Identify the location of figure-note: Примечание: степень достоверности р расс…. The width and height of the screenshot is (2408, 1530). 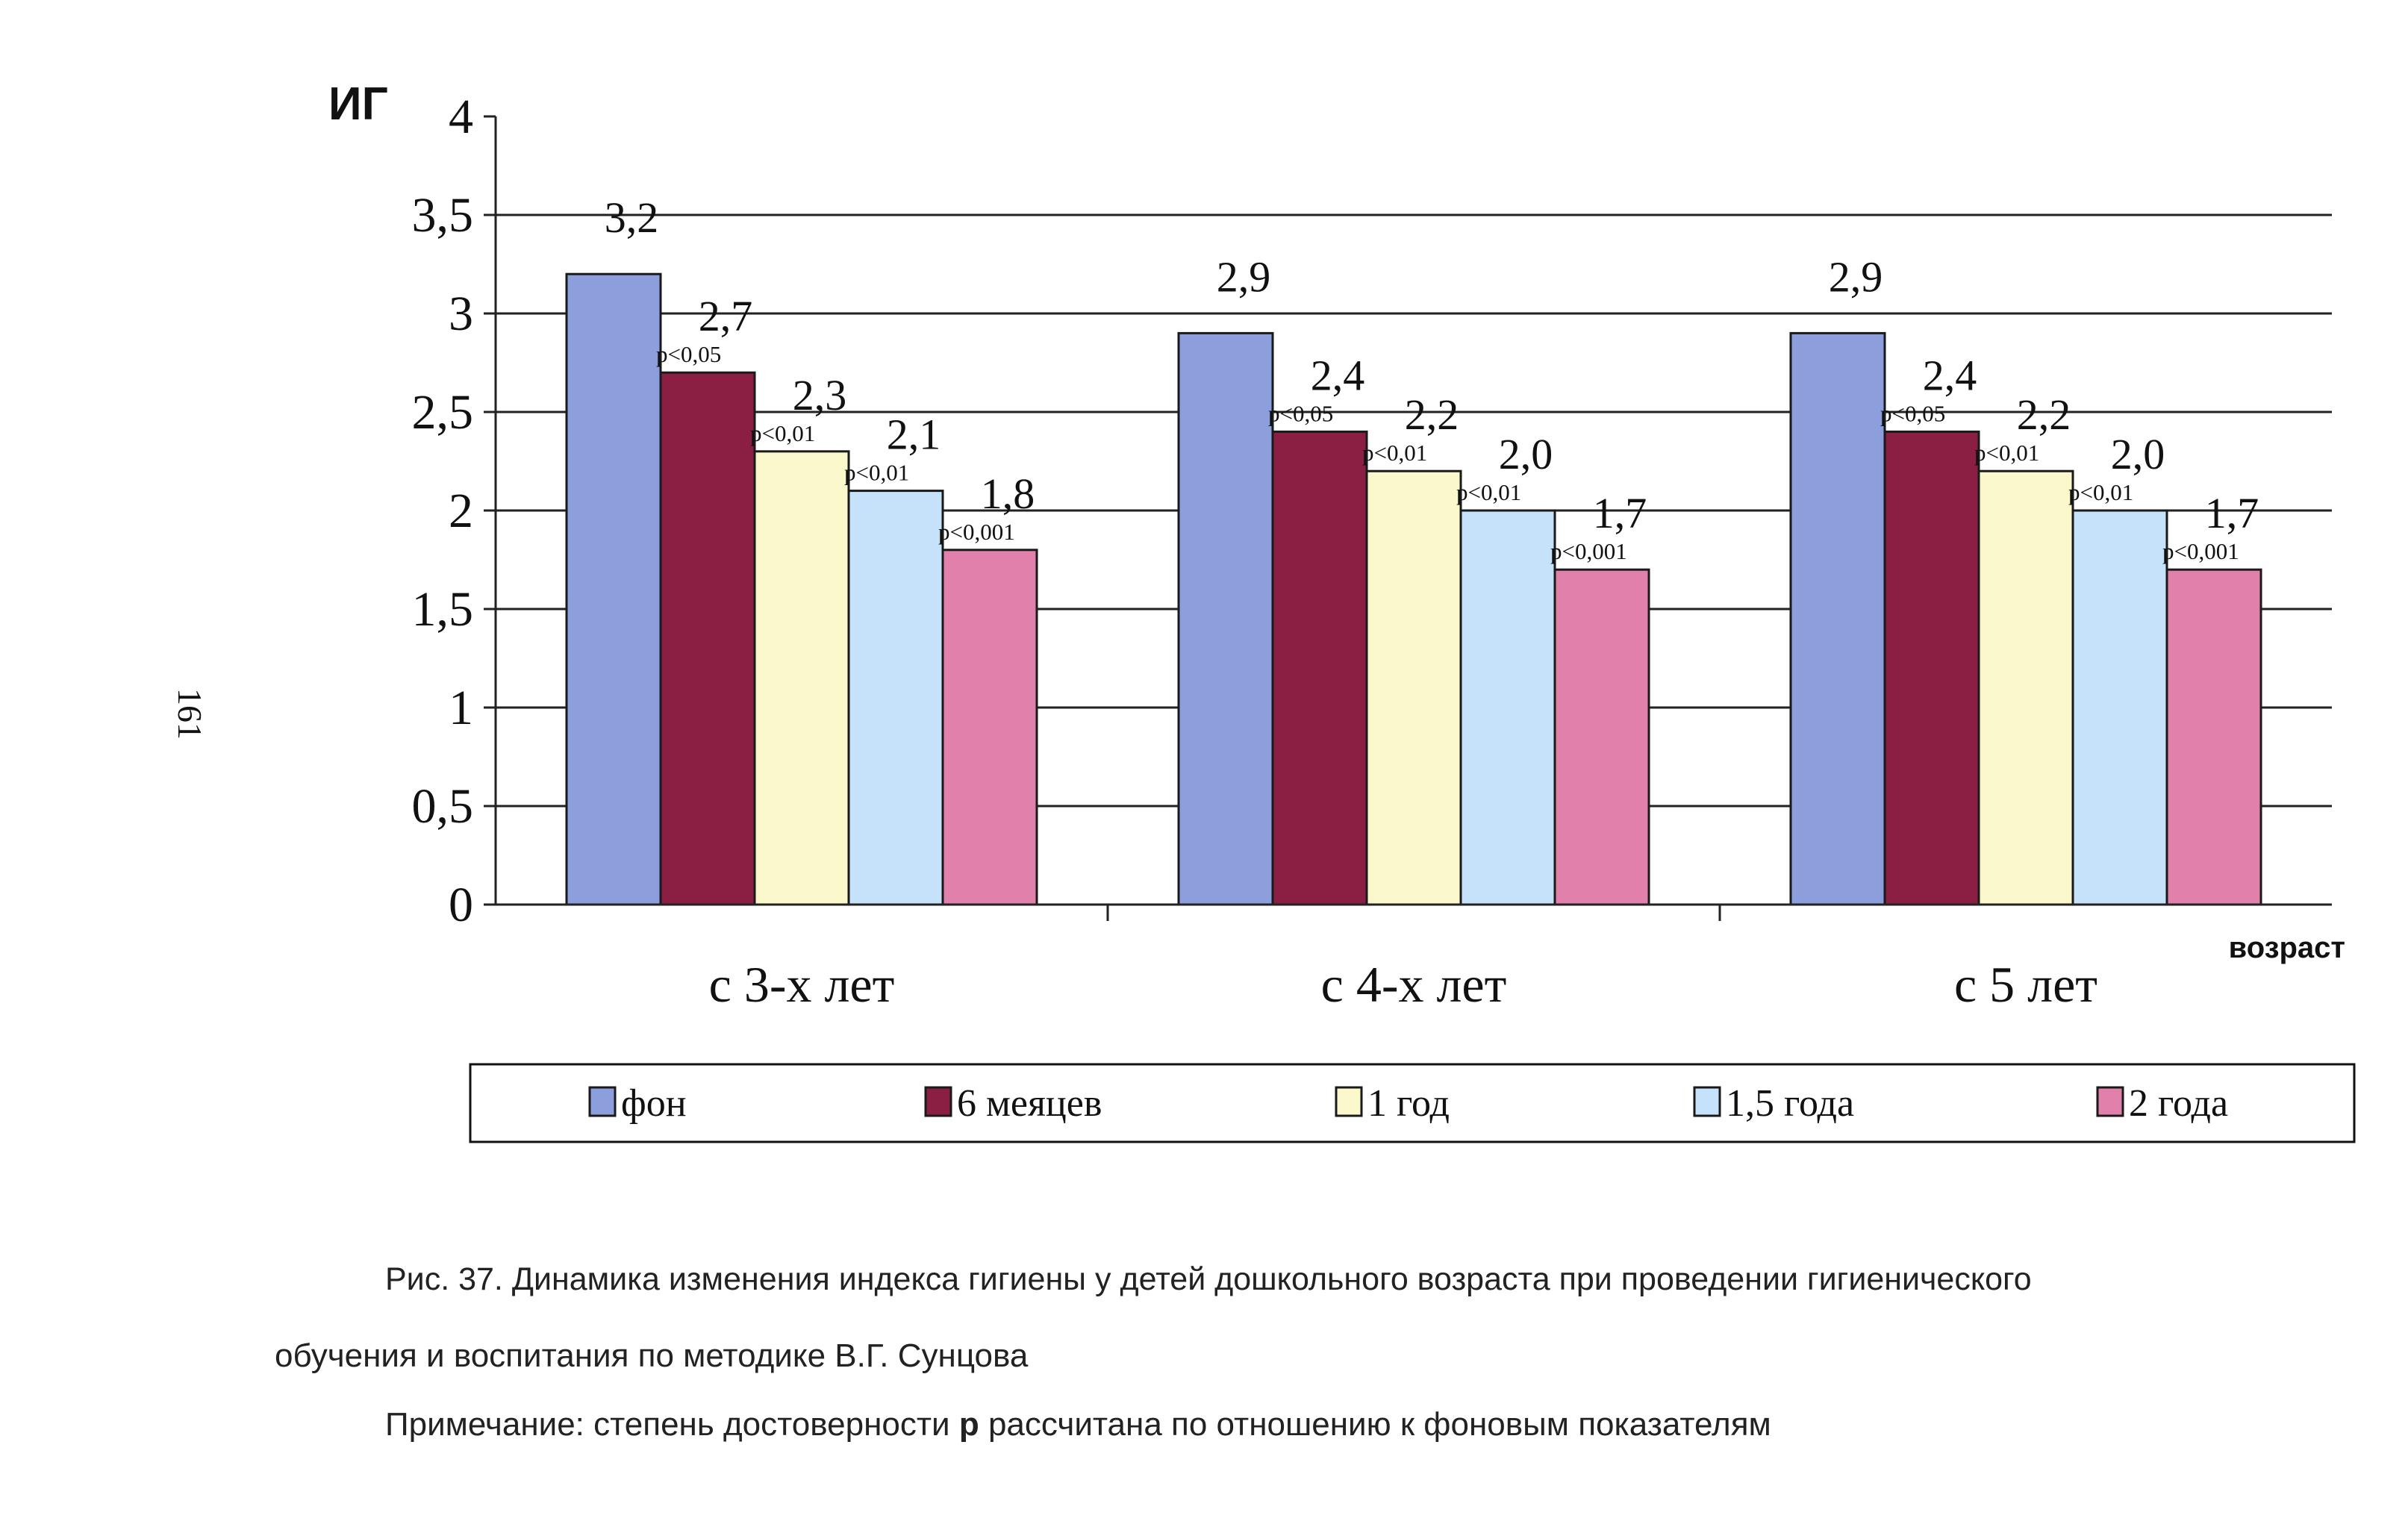
(1078, 1424).